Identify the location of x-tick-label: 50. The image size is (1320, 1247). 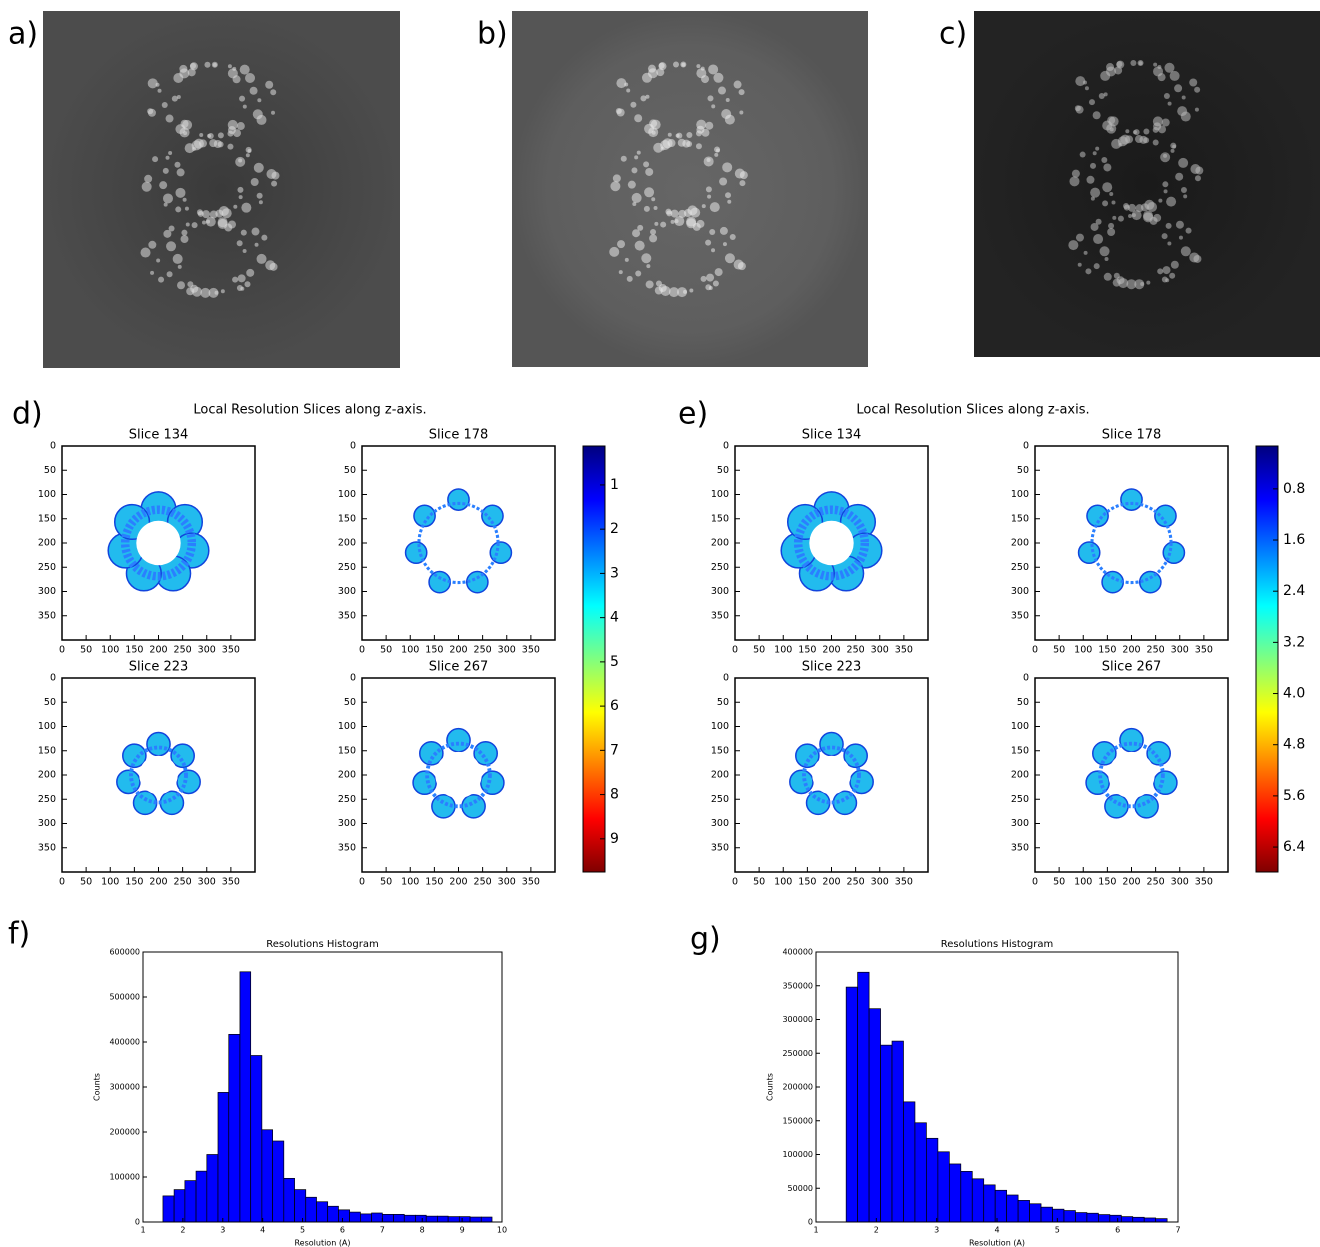
(386, 650).